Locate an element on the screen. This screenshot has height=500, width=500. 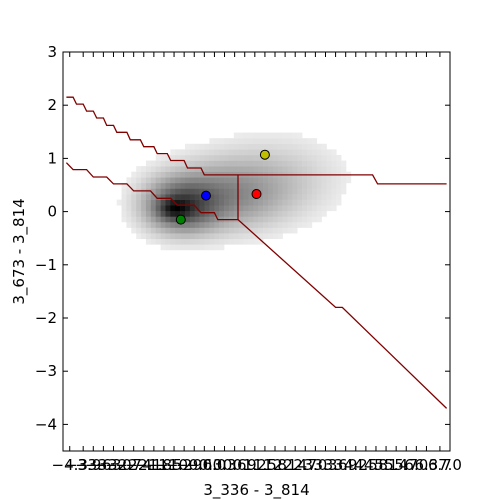
x-tick-label: −0.9 is located at coordinates (184, 465).